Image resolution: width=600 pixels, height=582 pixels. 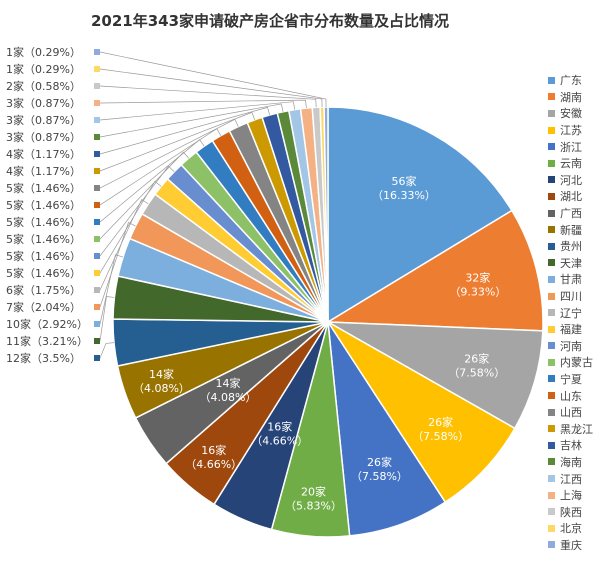 I want to click on legend-label: 四川, so click(x=571, y=297).